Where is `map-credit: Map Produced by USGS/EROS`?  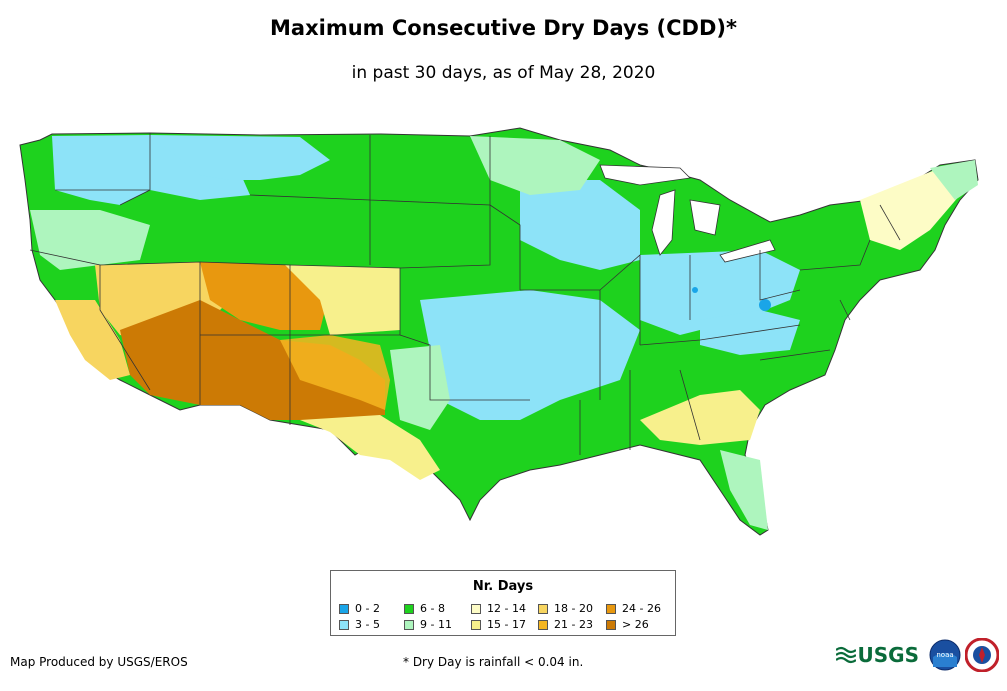 map-credit: Map Produced by USGS/EROS is located at coordinates (99, 662).